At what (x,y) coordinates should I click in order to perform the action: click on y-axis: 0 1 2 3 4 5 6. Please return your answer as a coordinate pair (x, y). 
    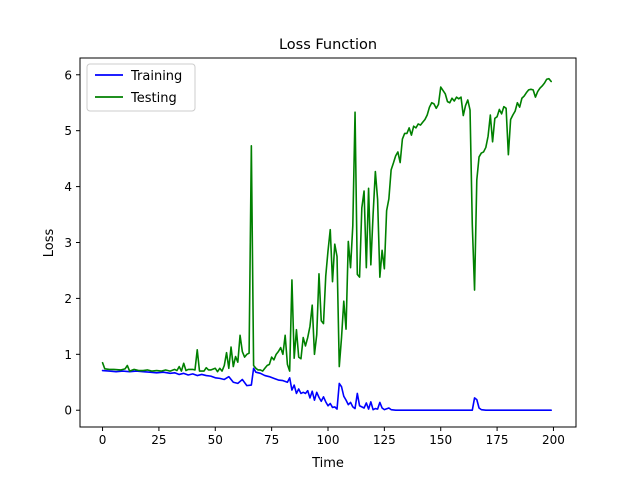
    Looking at the image, I should click on (72, 243).